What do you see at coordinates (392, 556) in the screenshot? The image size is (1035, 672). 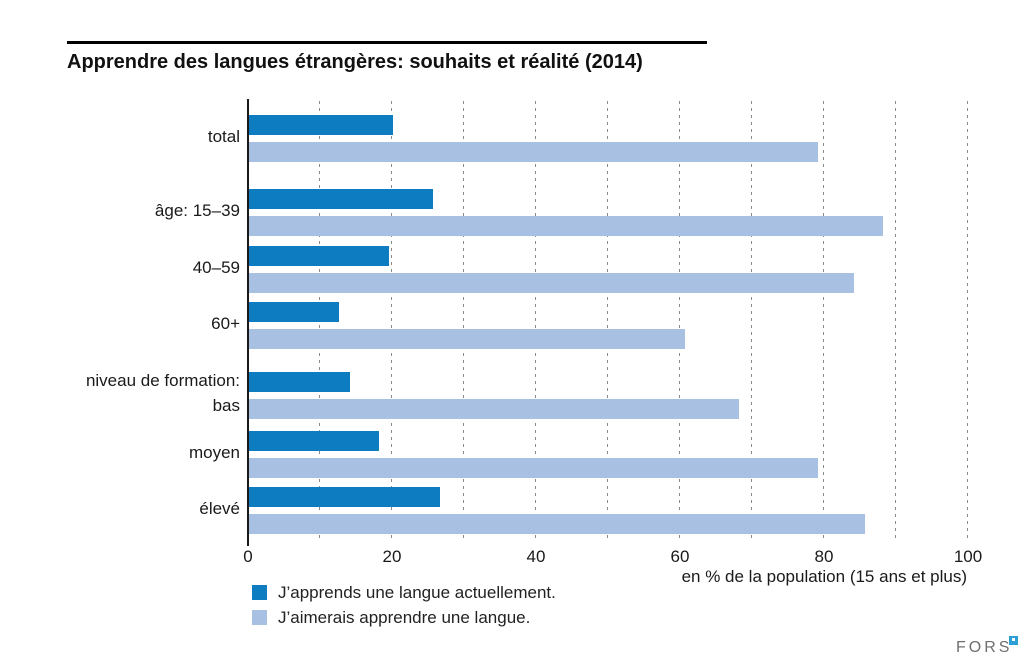 I see `x-tick-label-20: 20` at bounding box center [392, 556].